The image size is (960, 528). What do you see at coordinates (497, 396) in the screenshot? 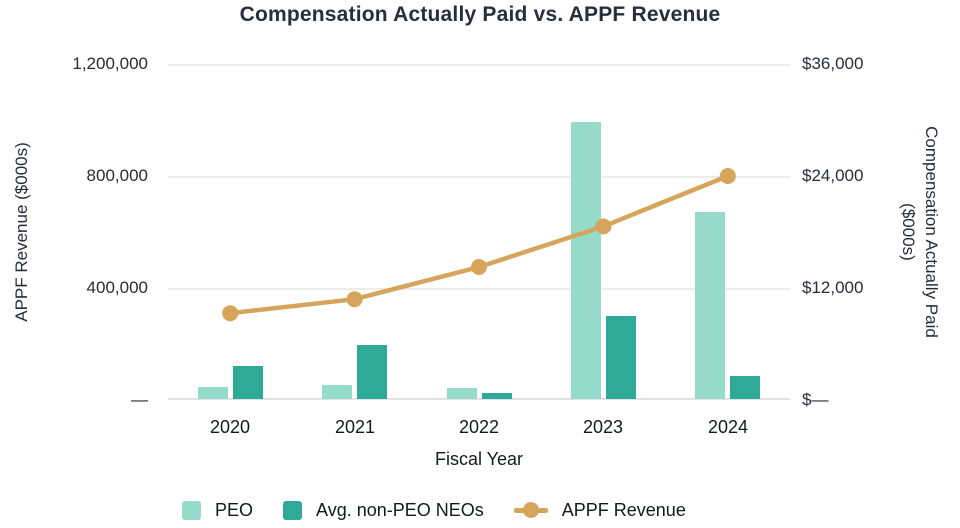
I see `bar-avg-non-peo-neos-2022` at bounding box center [497, 396].